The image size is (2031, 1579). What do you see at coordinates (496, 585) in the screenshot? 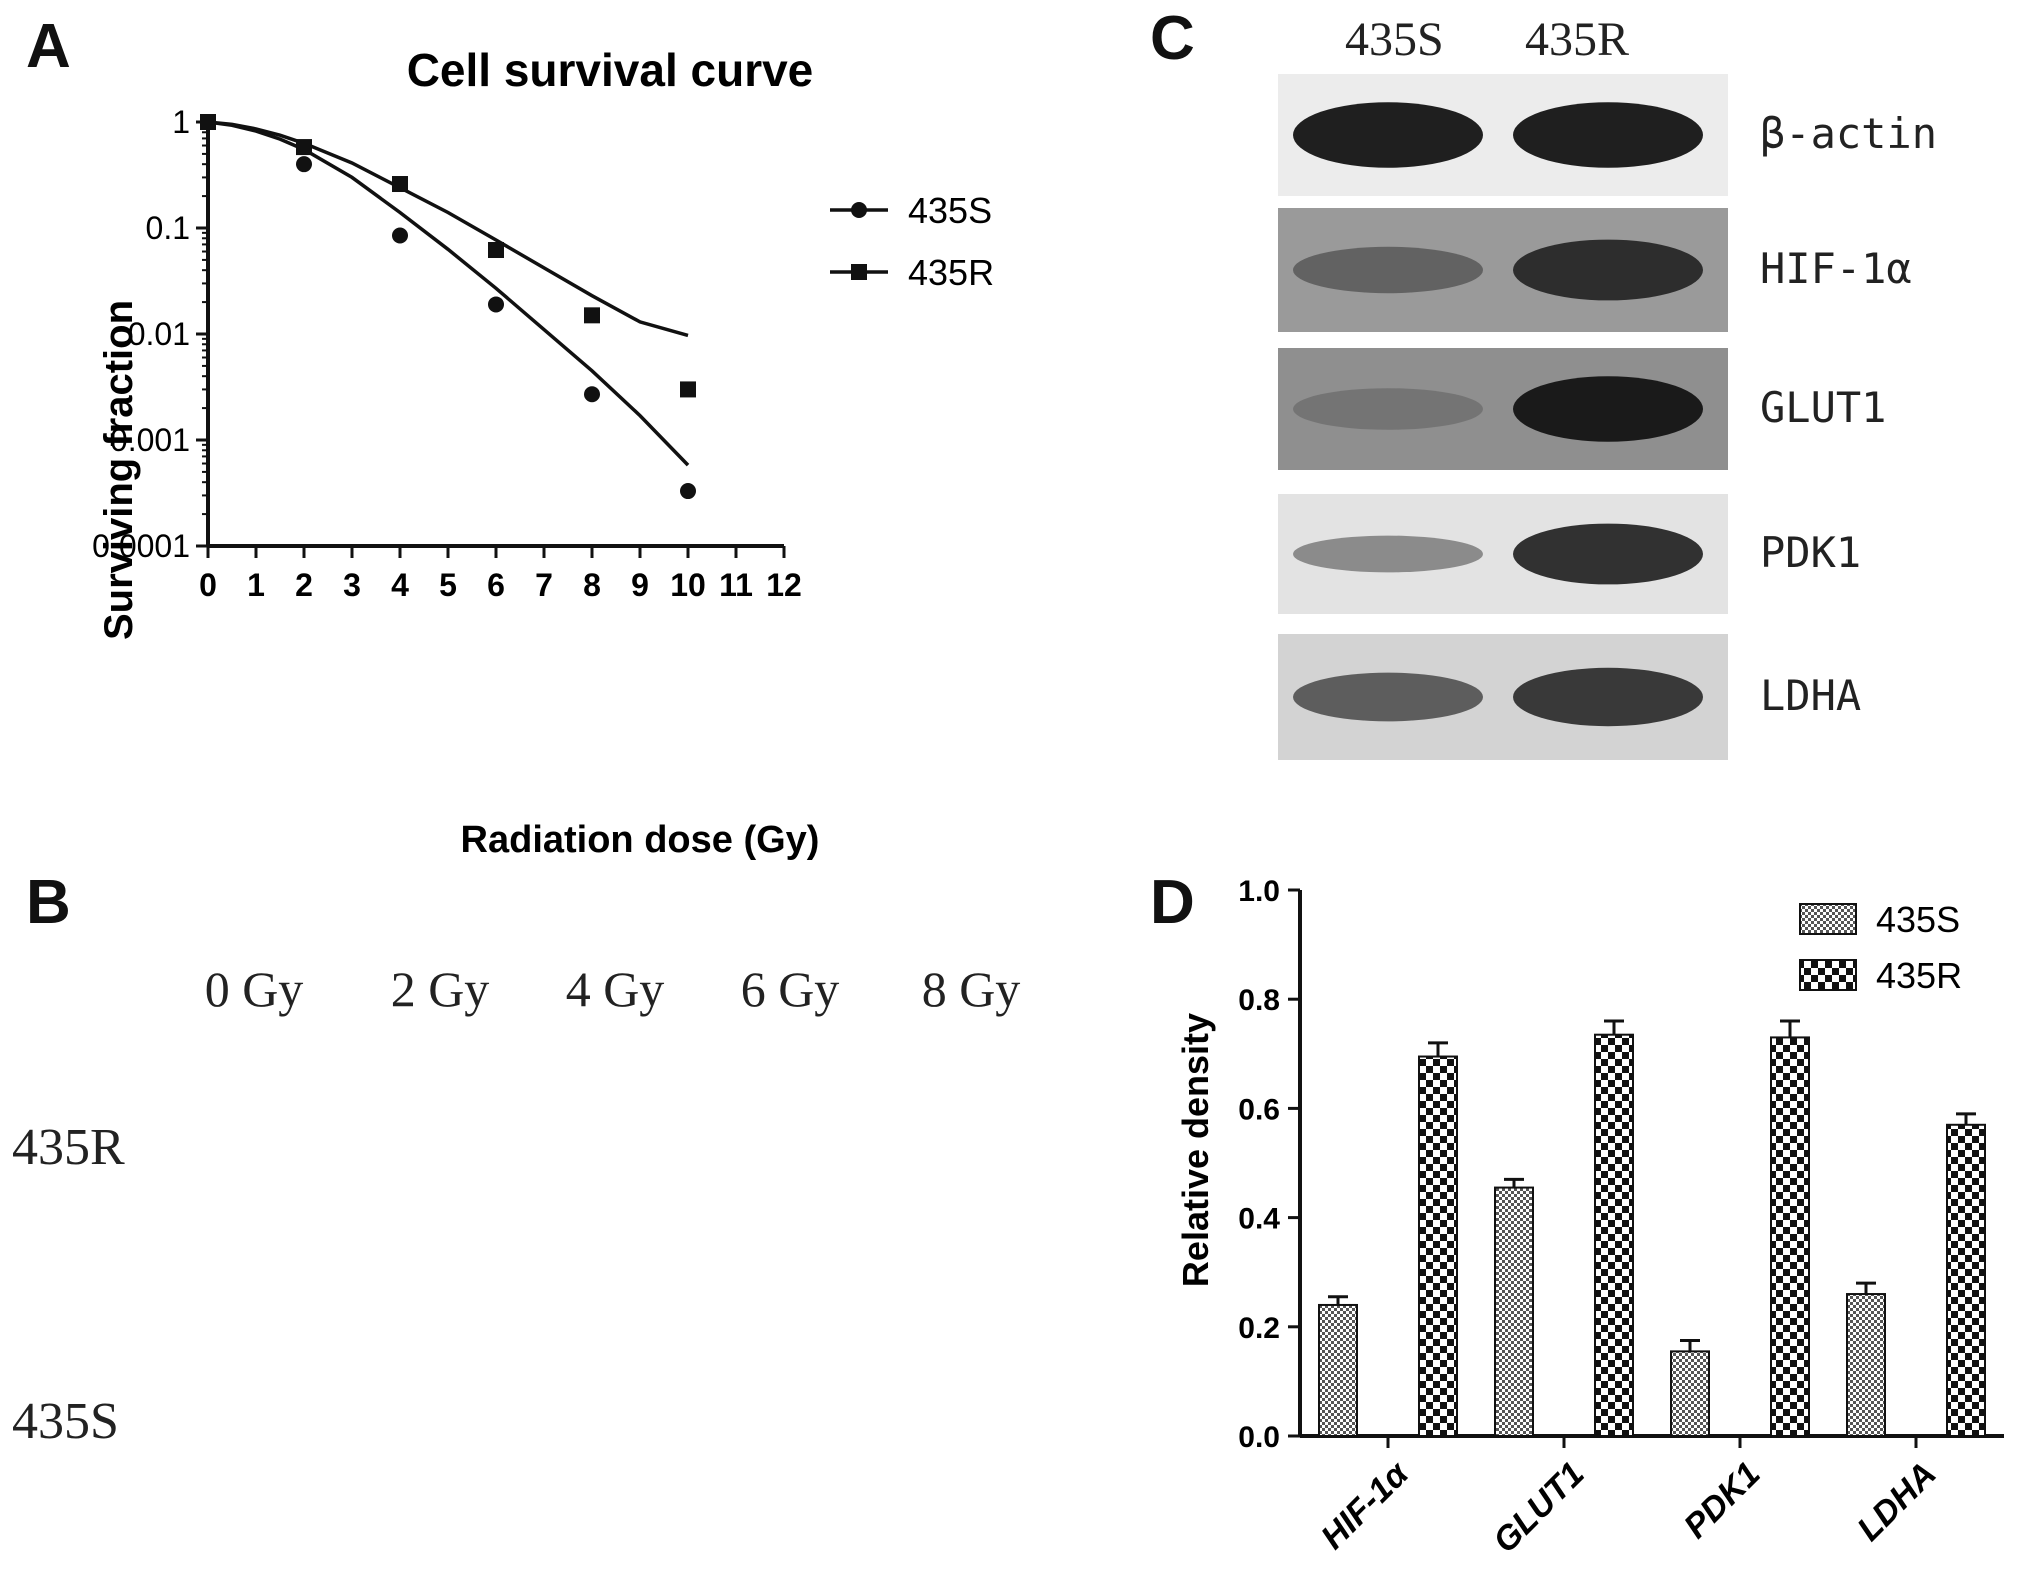
I see `x-tick-label: 6` at bounding box center [496, 585].